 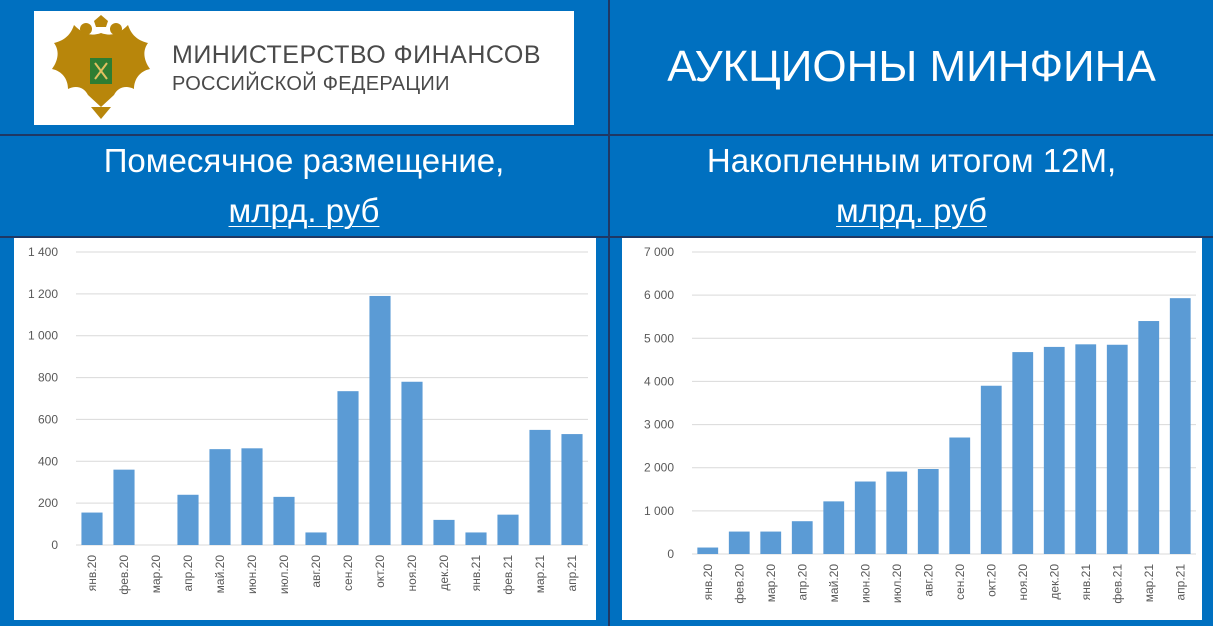 I want to click on horizontal-divider-top, so click(x=606, y=135).